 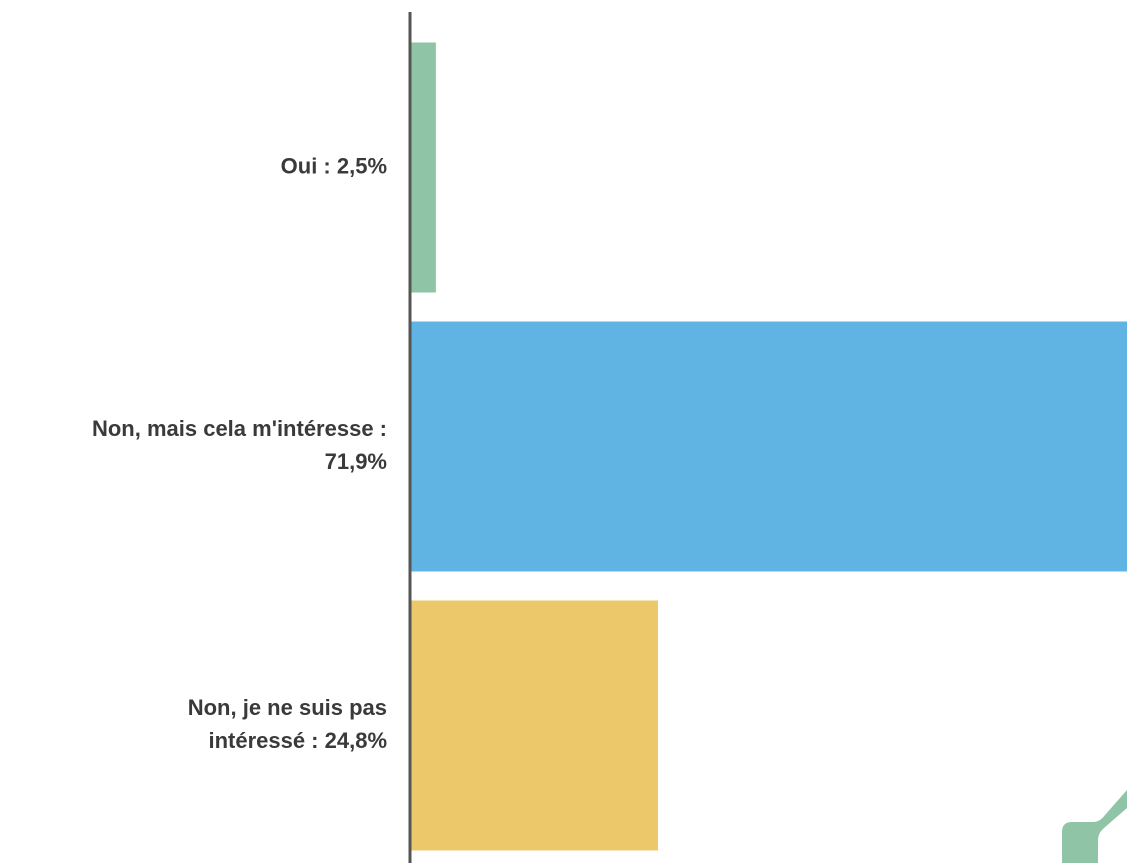 What do you see at coordinates (287, 707) in the screenshot?
I see `category-label-line: Non, je ne suis pas` at bounding box center [287, 707].